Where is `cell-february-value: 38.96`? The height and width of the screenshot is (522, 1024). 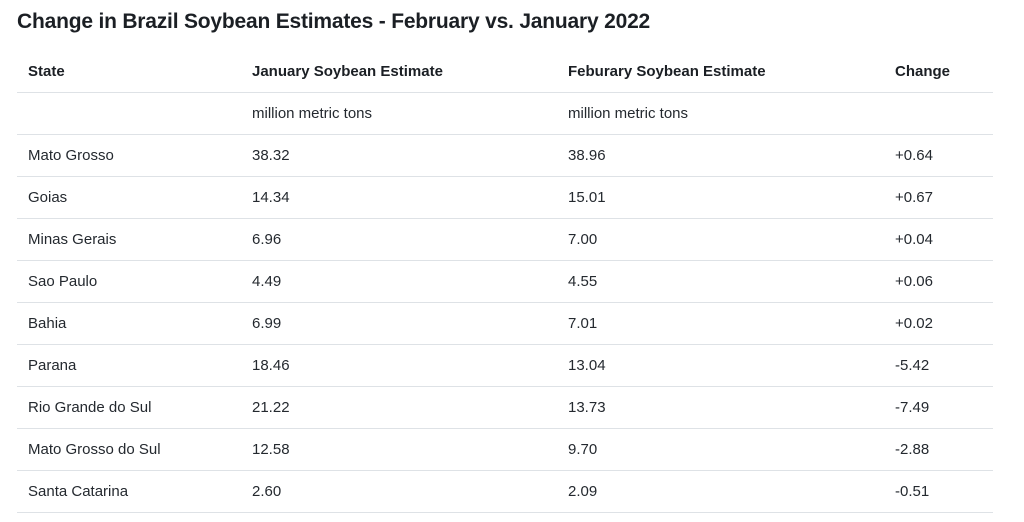 cell-february-value: 38.96 is located at coordinates (720, 155).